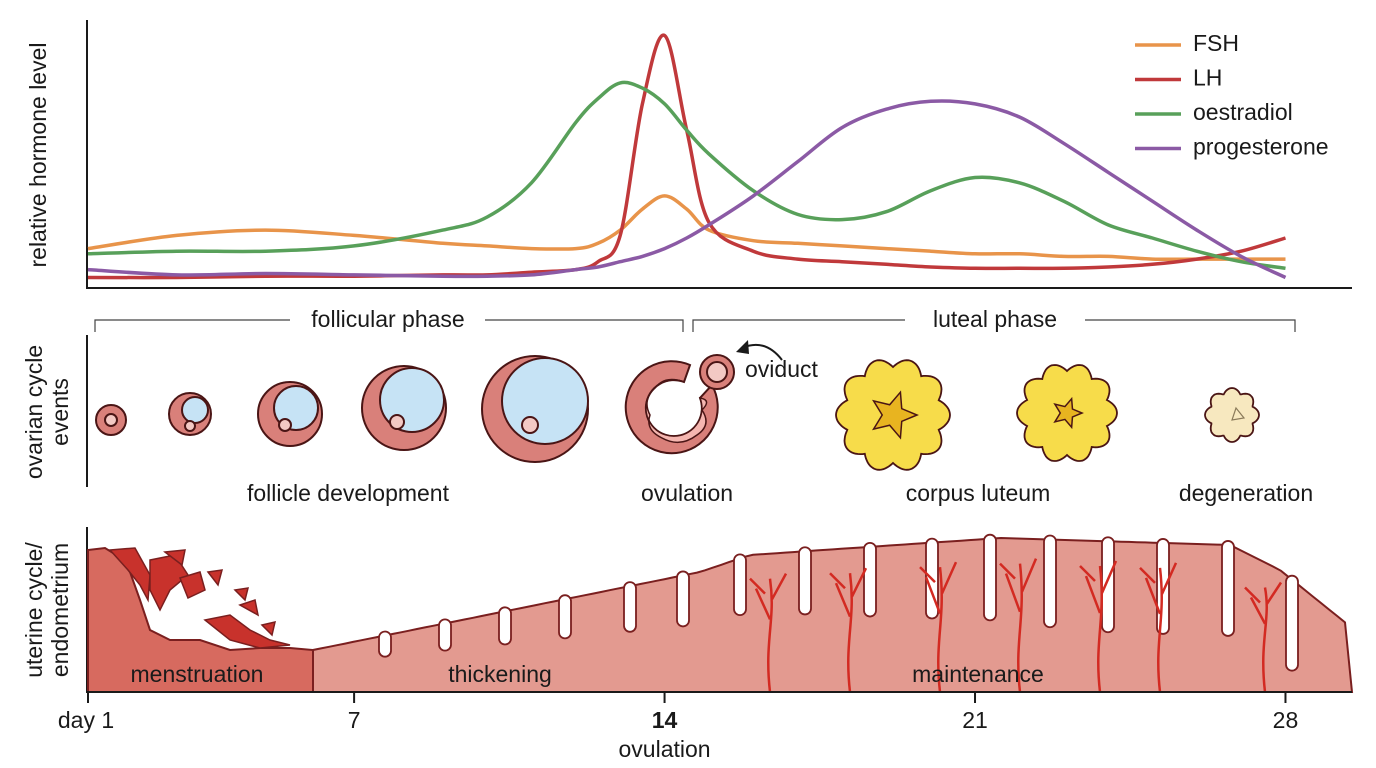 The image size is (1376, 768). I want to click on panel-label: events, so click(60, 412).